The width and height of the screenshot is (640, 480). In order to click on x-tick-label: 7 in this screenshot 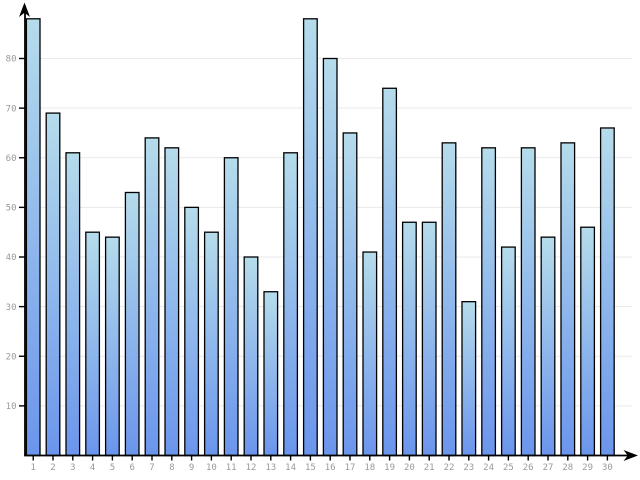, I will do `click(151, 468)`.